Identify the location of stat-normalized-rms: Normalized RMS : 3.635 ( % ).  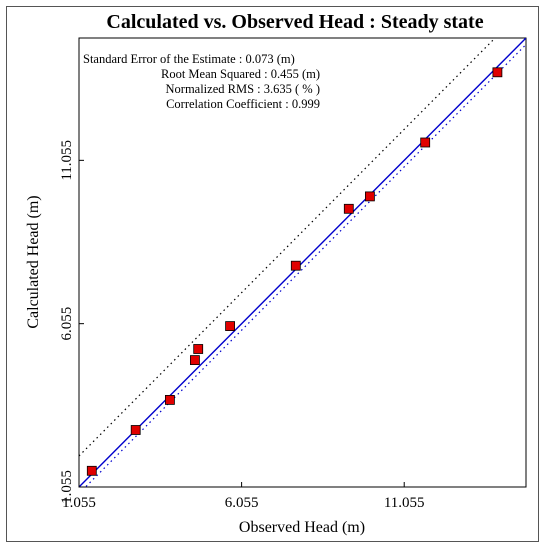
(243, 89).